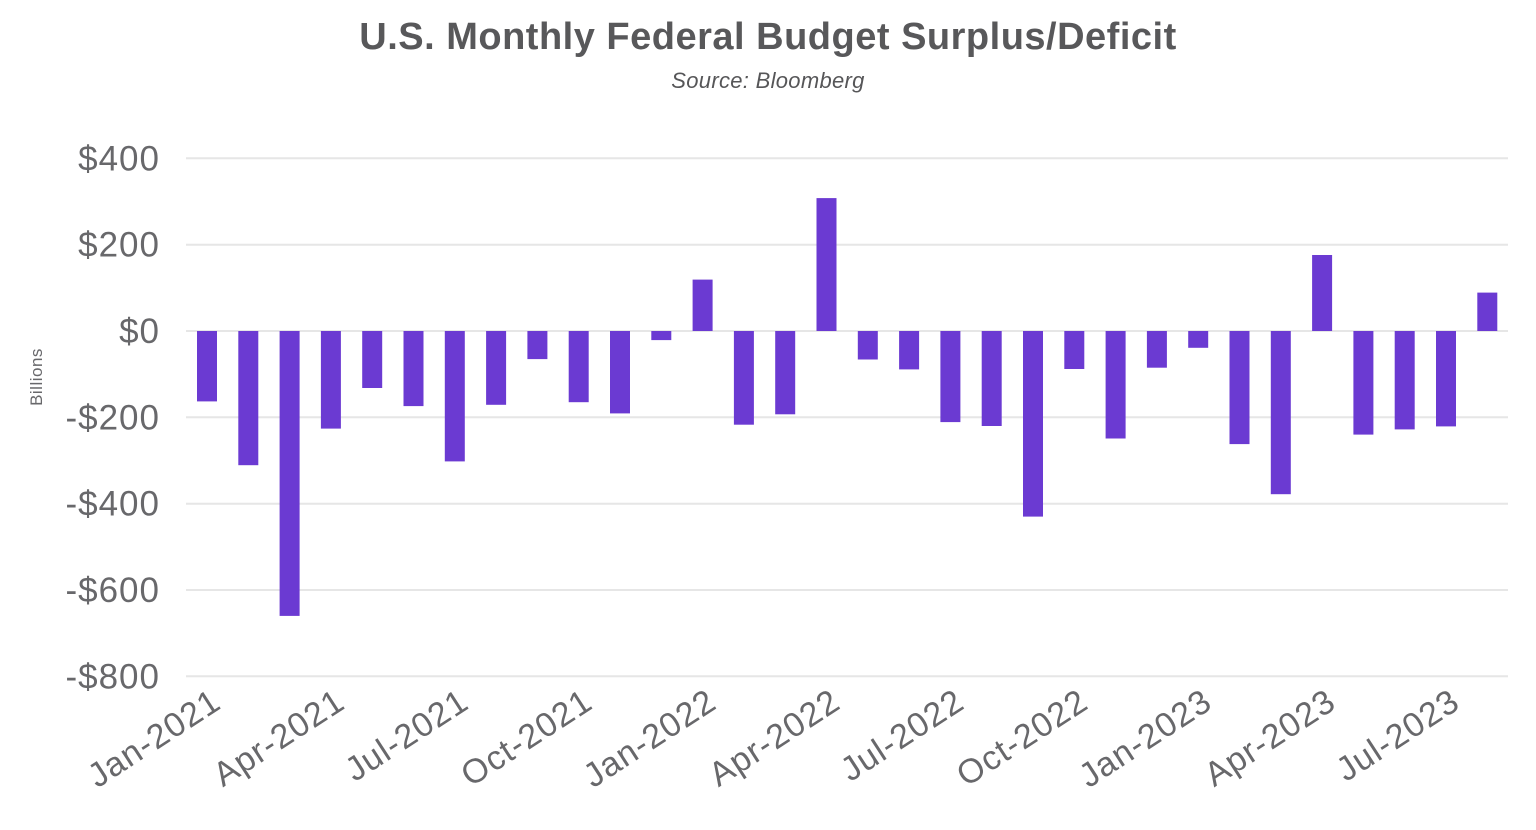  I want to click on x-tick-label-Jul-2022: Jul-2022, so click(902, 735).